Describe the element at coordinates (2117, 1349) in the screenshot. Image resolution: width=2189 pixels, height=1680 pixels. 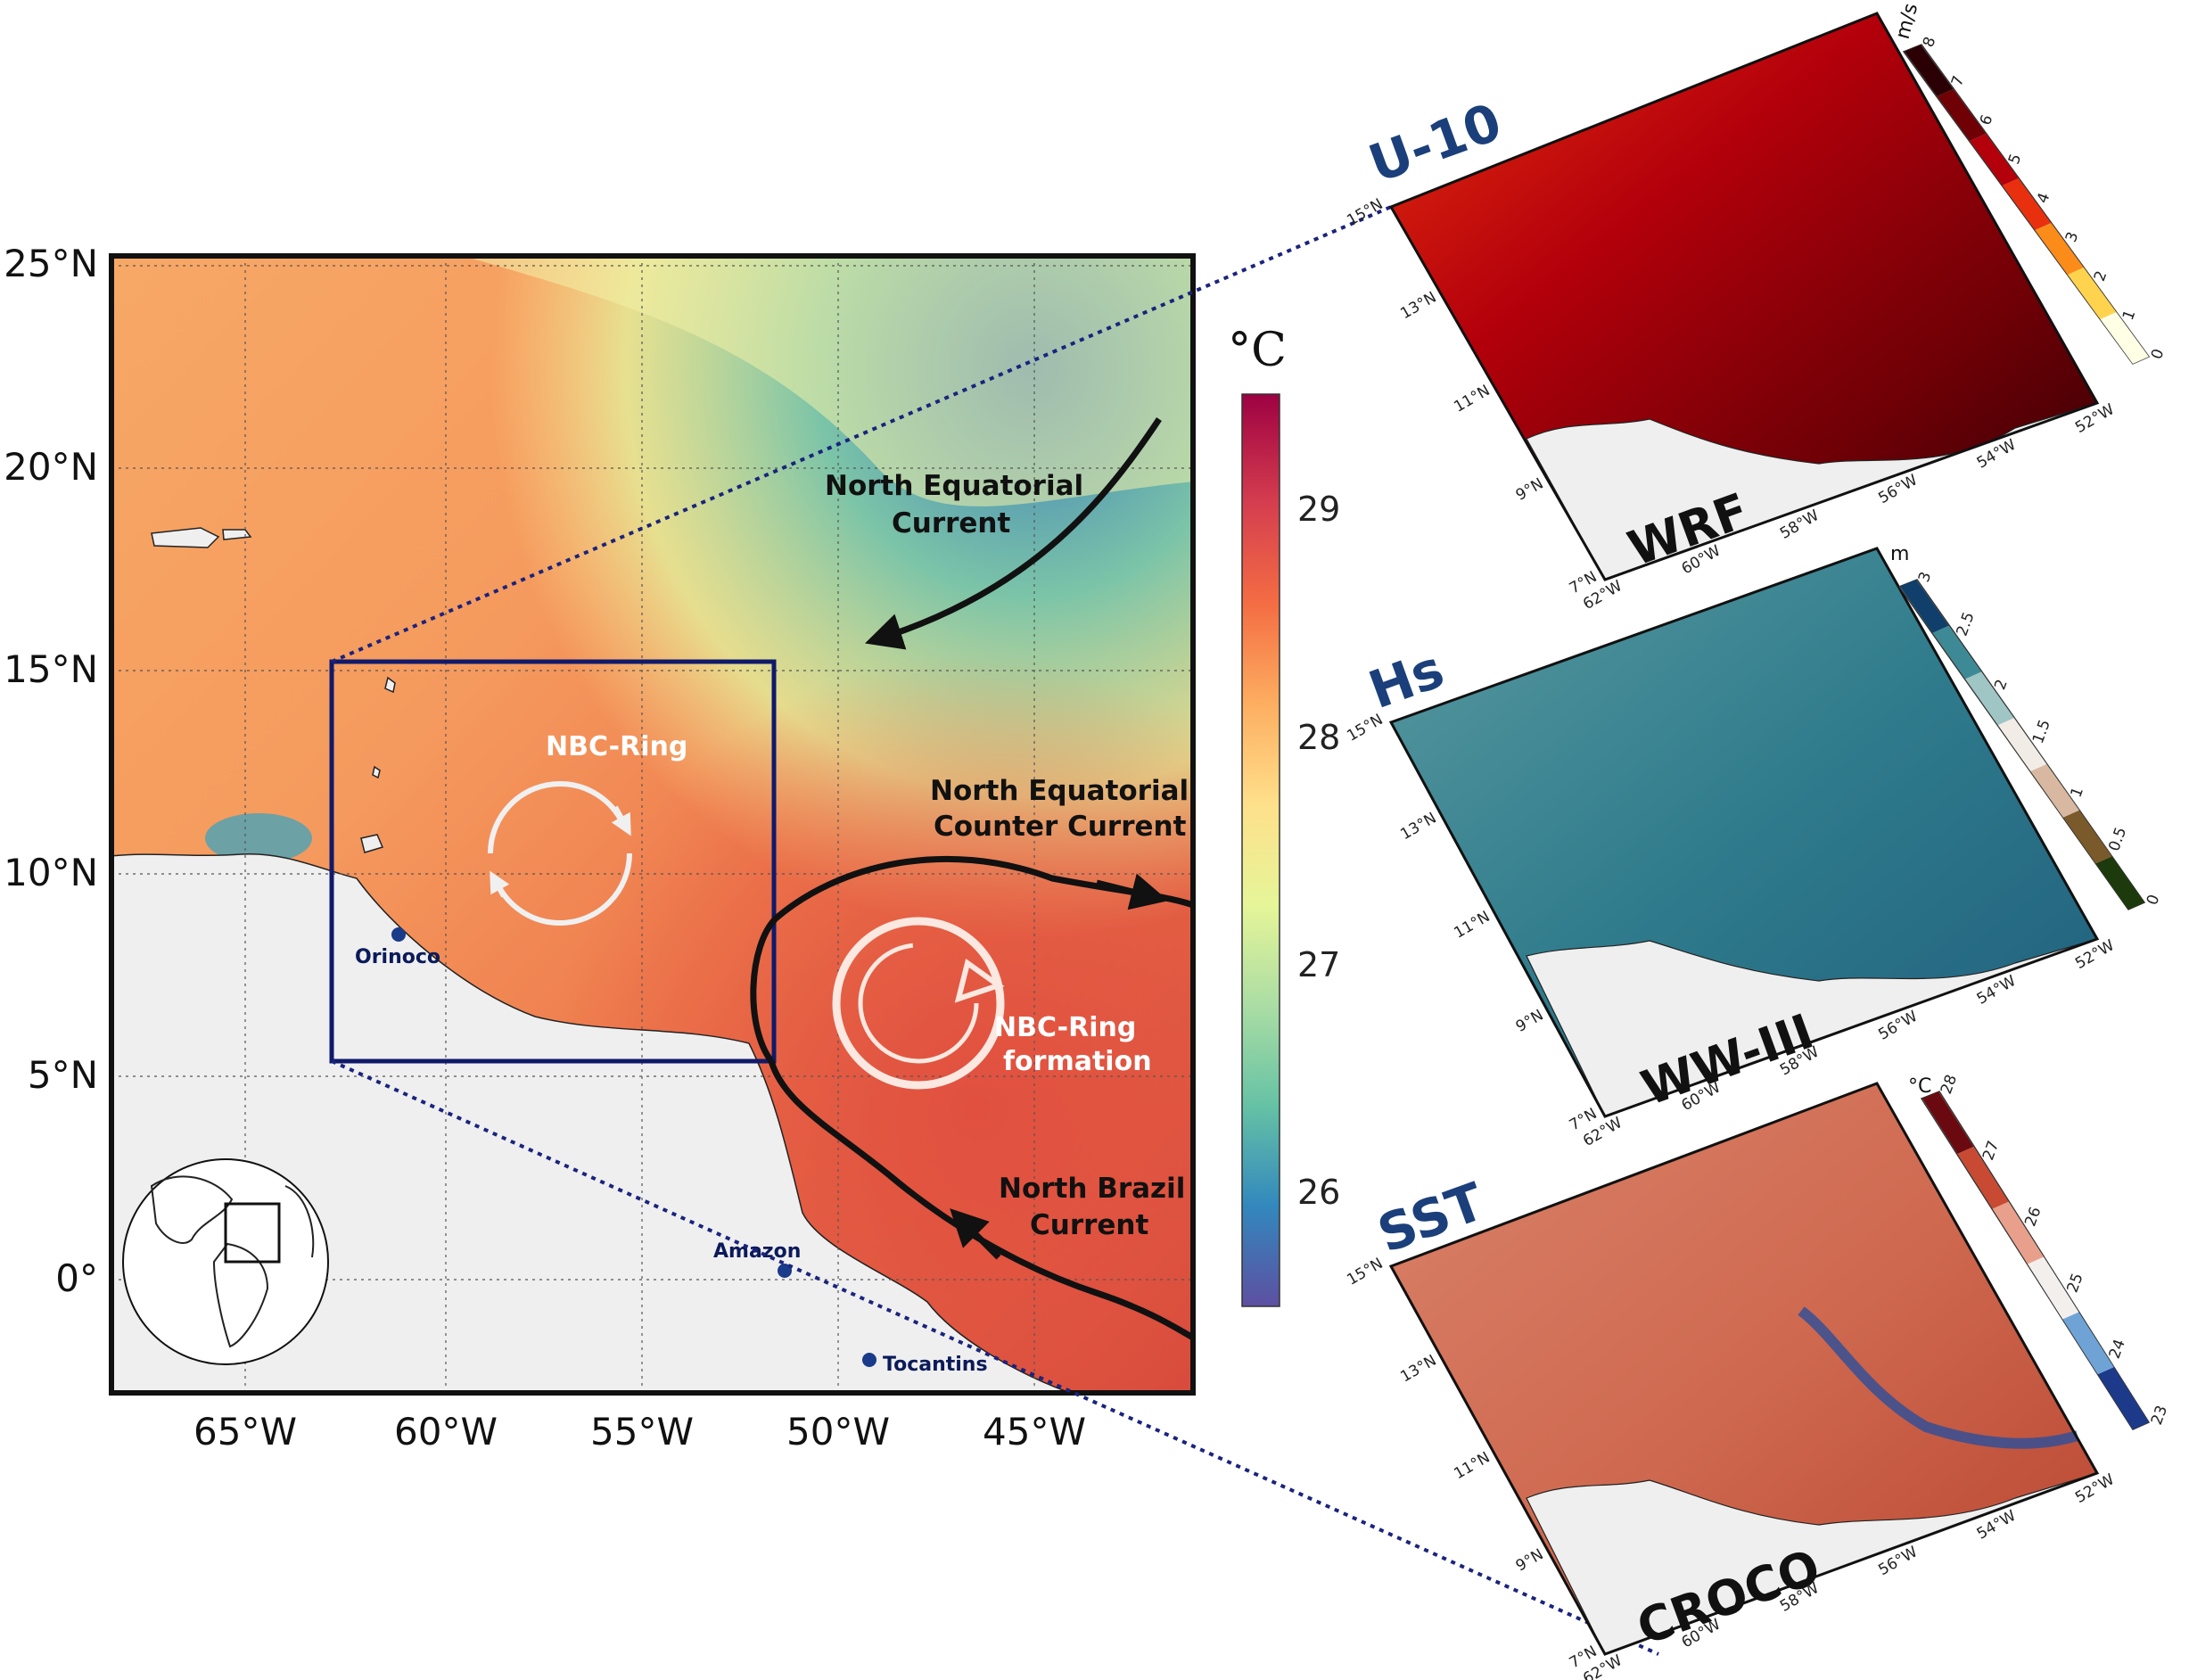
I see `panel-colorbar-tick: 24` at that location.